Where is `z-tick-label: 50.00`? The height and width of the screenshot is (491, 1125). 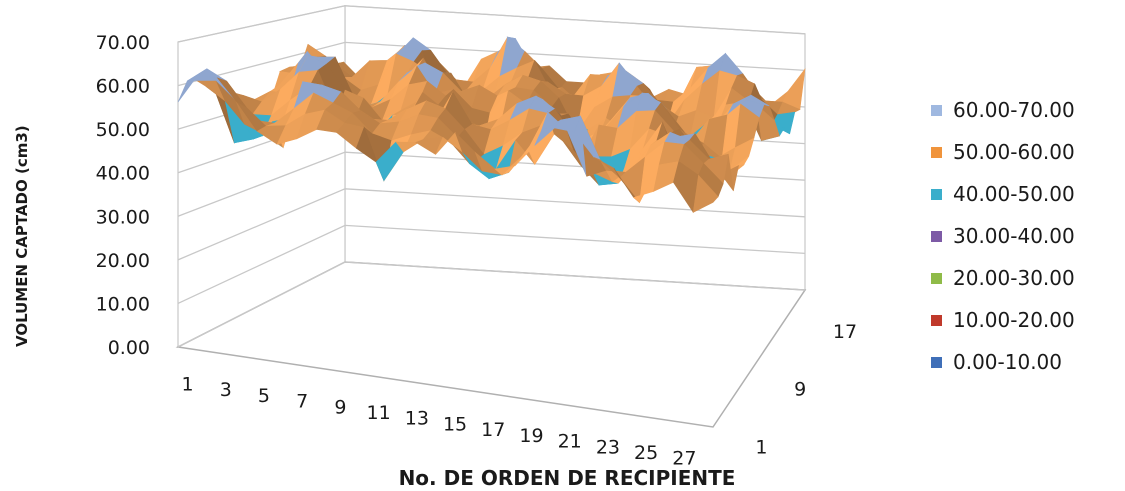
z-tick-label: 50.00 is located at coordinates (123, 130).